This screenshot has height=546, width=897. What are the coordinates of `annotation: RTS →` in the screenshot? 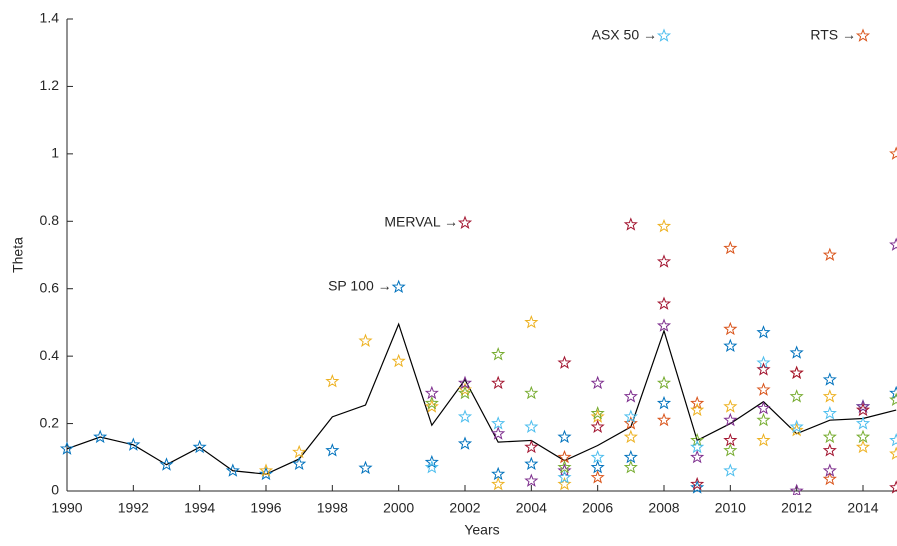 It's located at (833, 35).